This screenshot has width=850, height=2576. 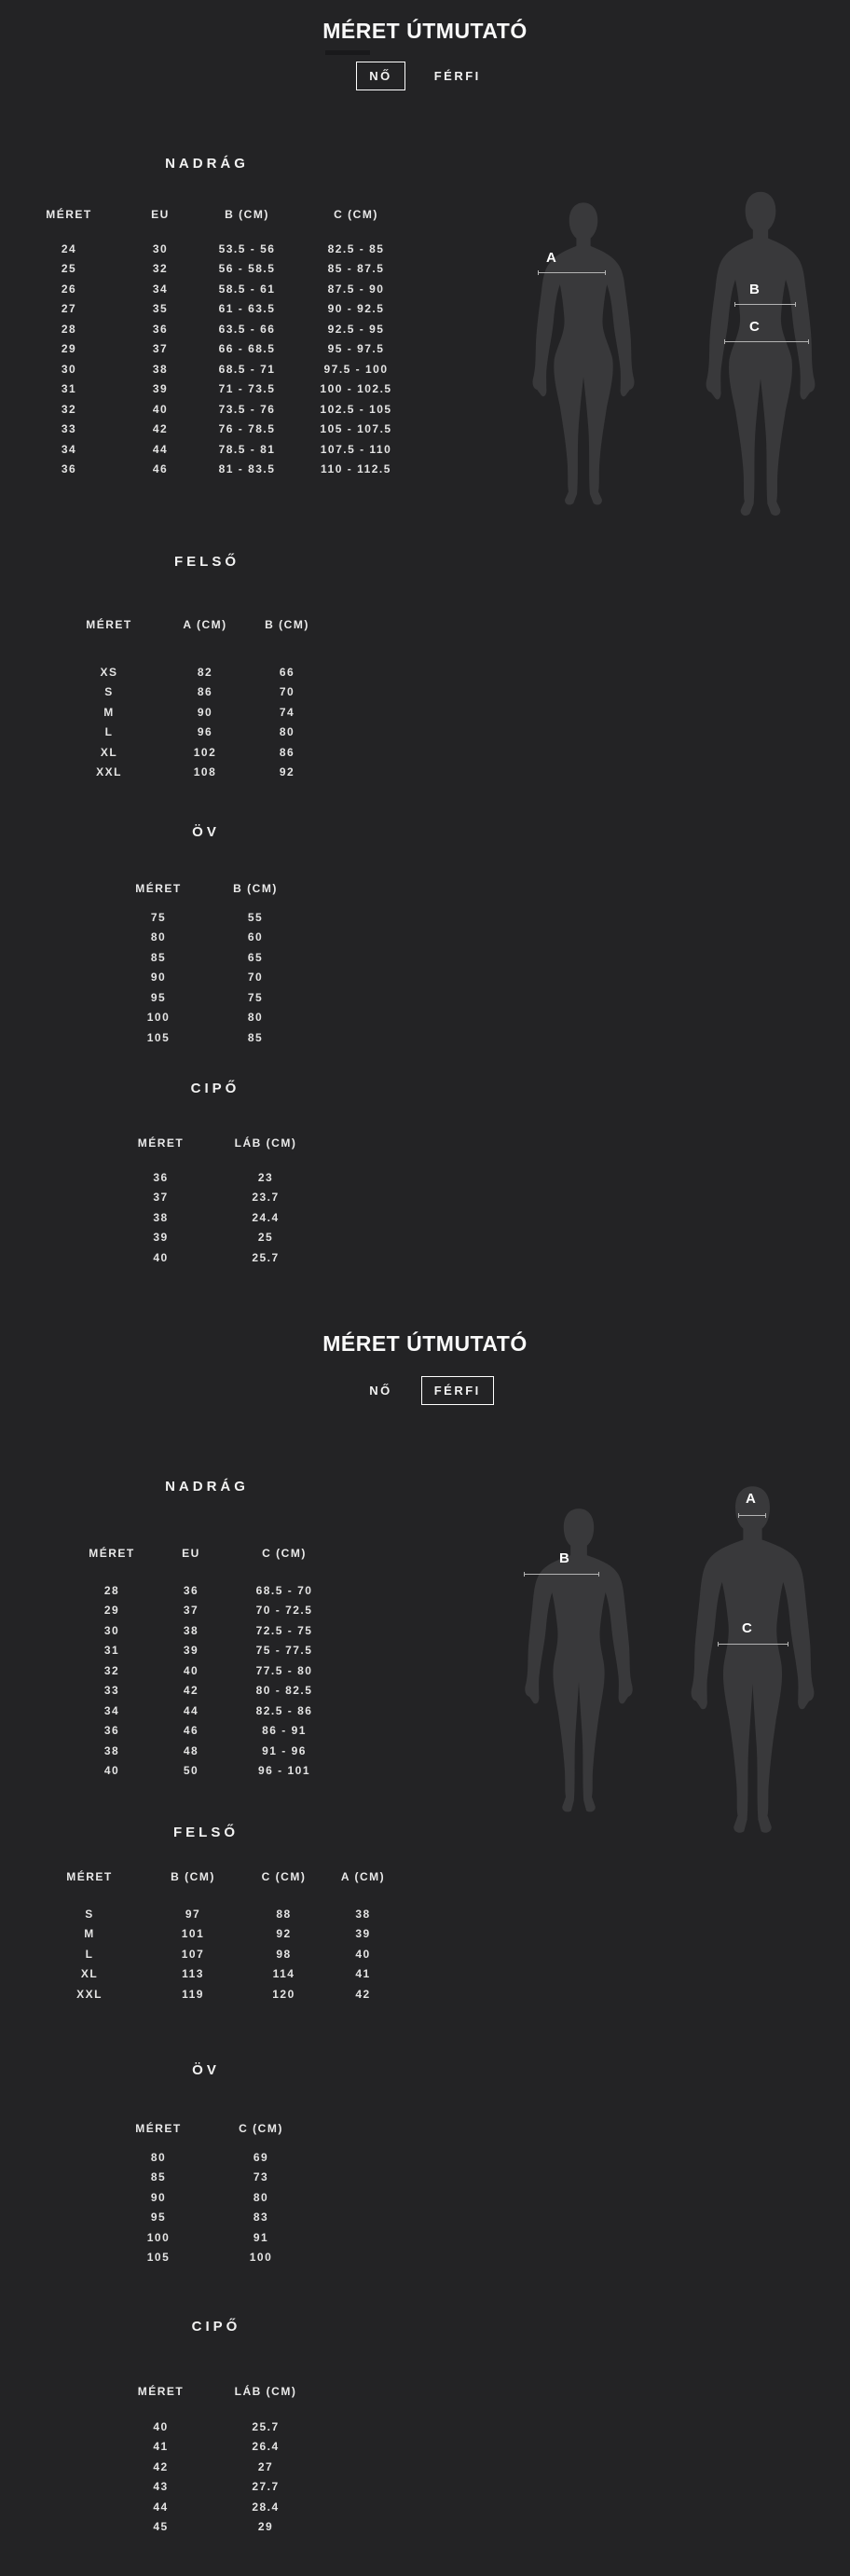 I want to click on table-cell: 27.7, so click(x=266, y=2487).